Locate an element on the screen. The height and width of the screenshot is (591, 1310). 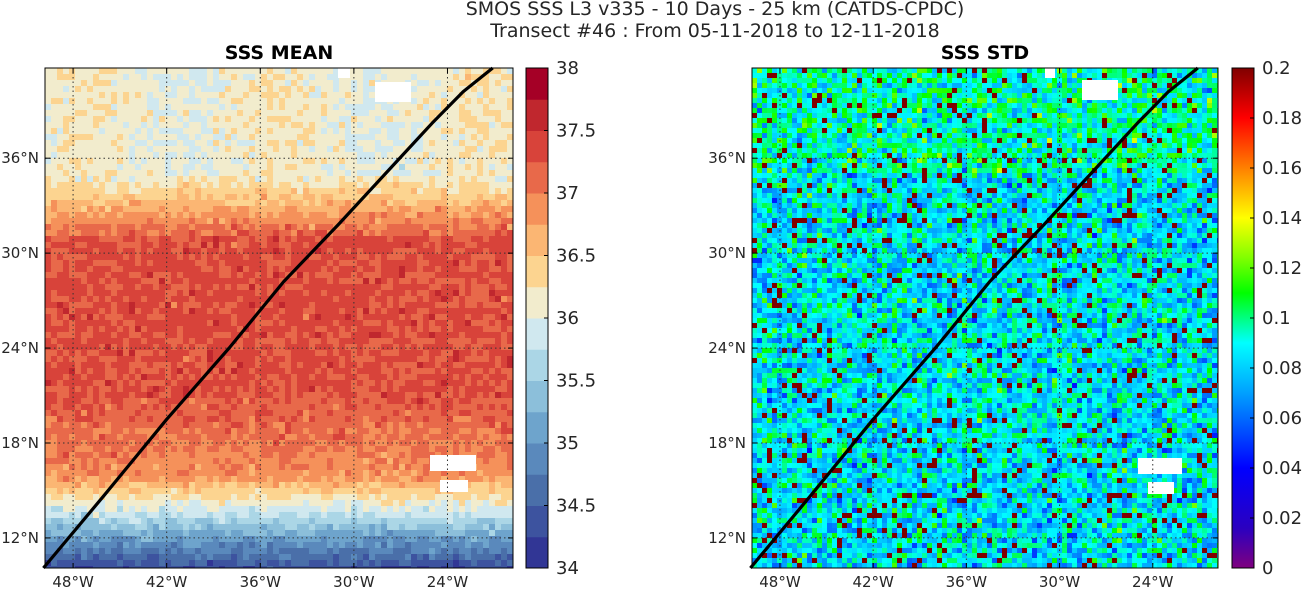
colorbar: 34 34.5 35 35.5 36 36.5 37 37.5 38 is located at coordinates (560, 318).